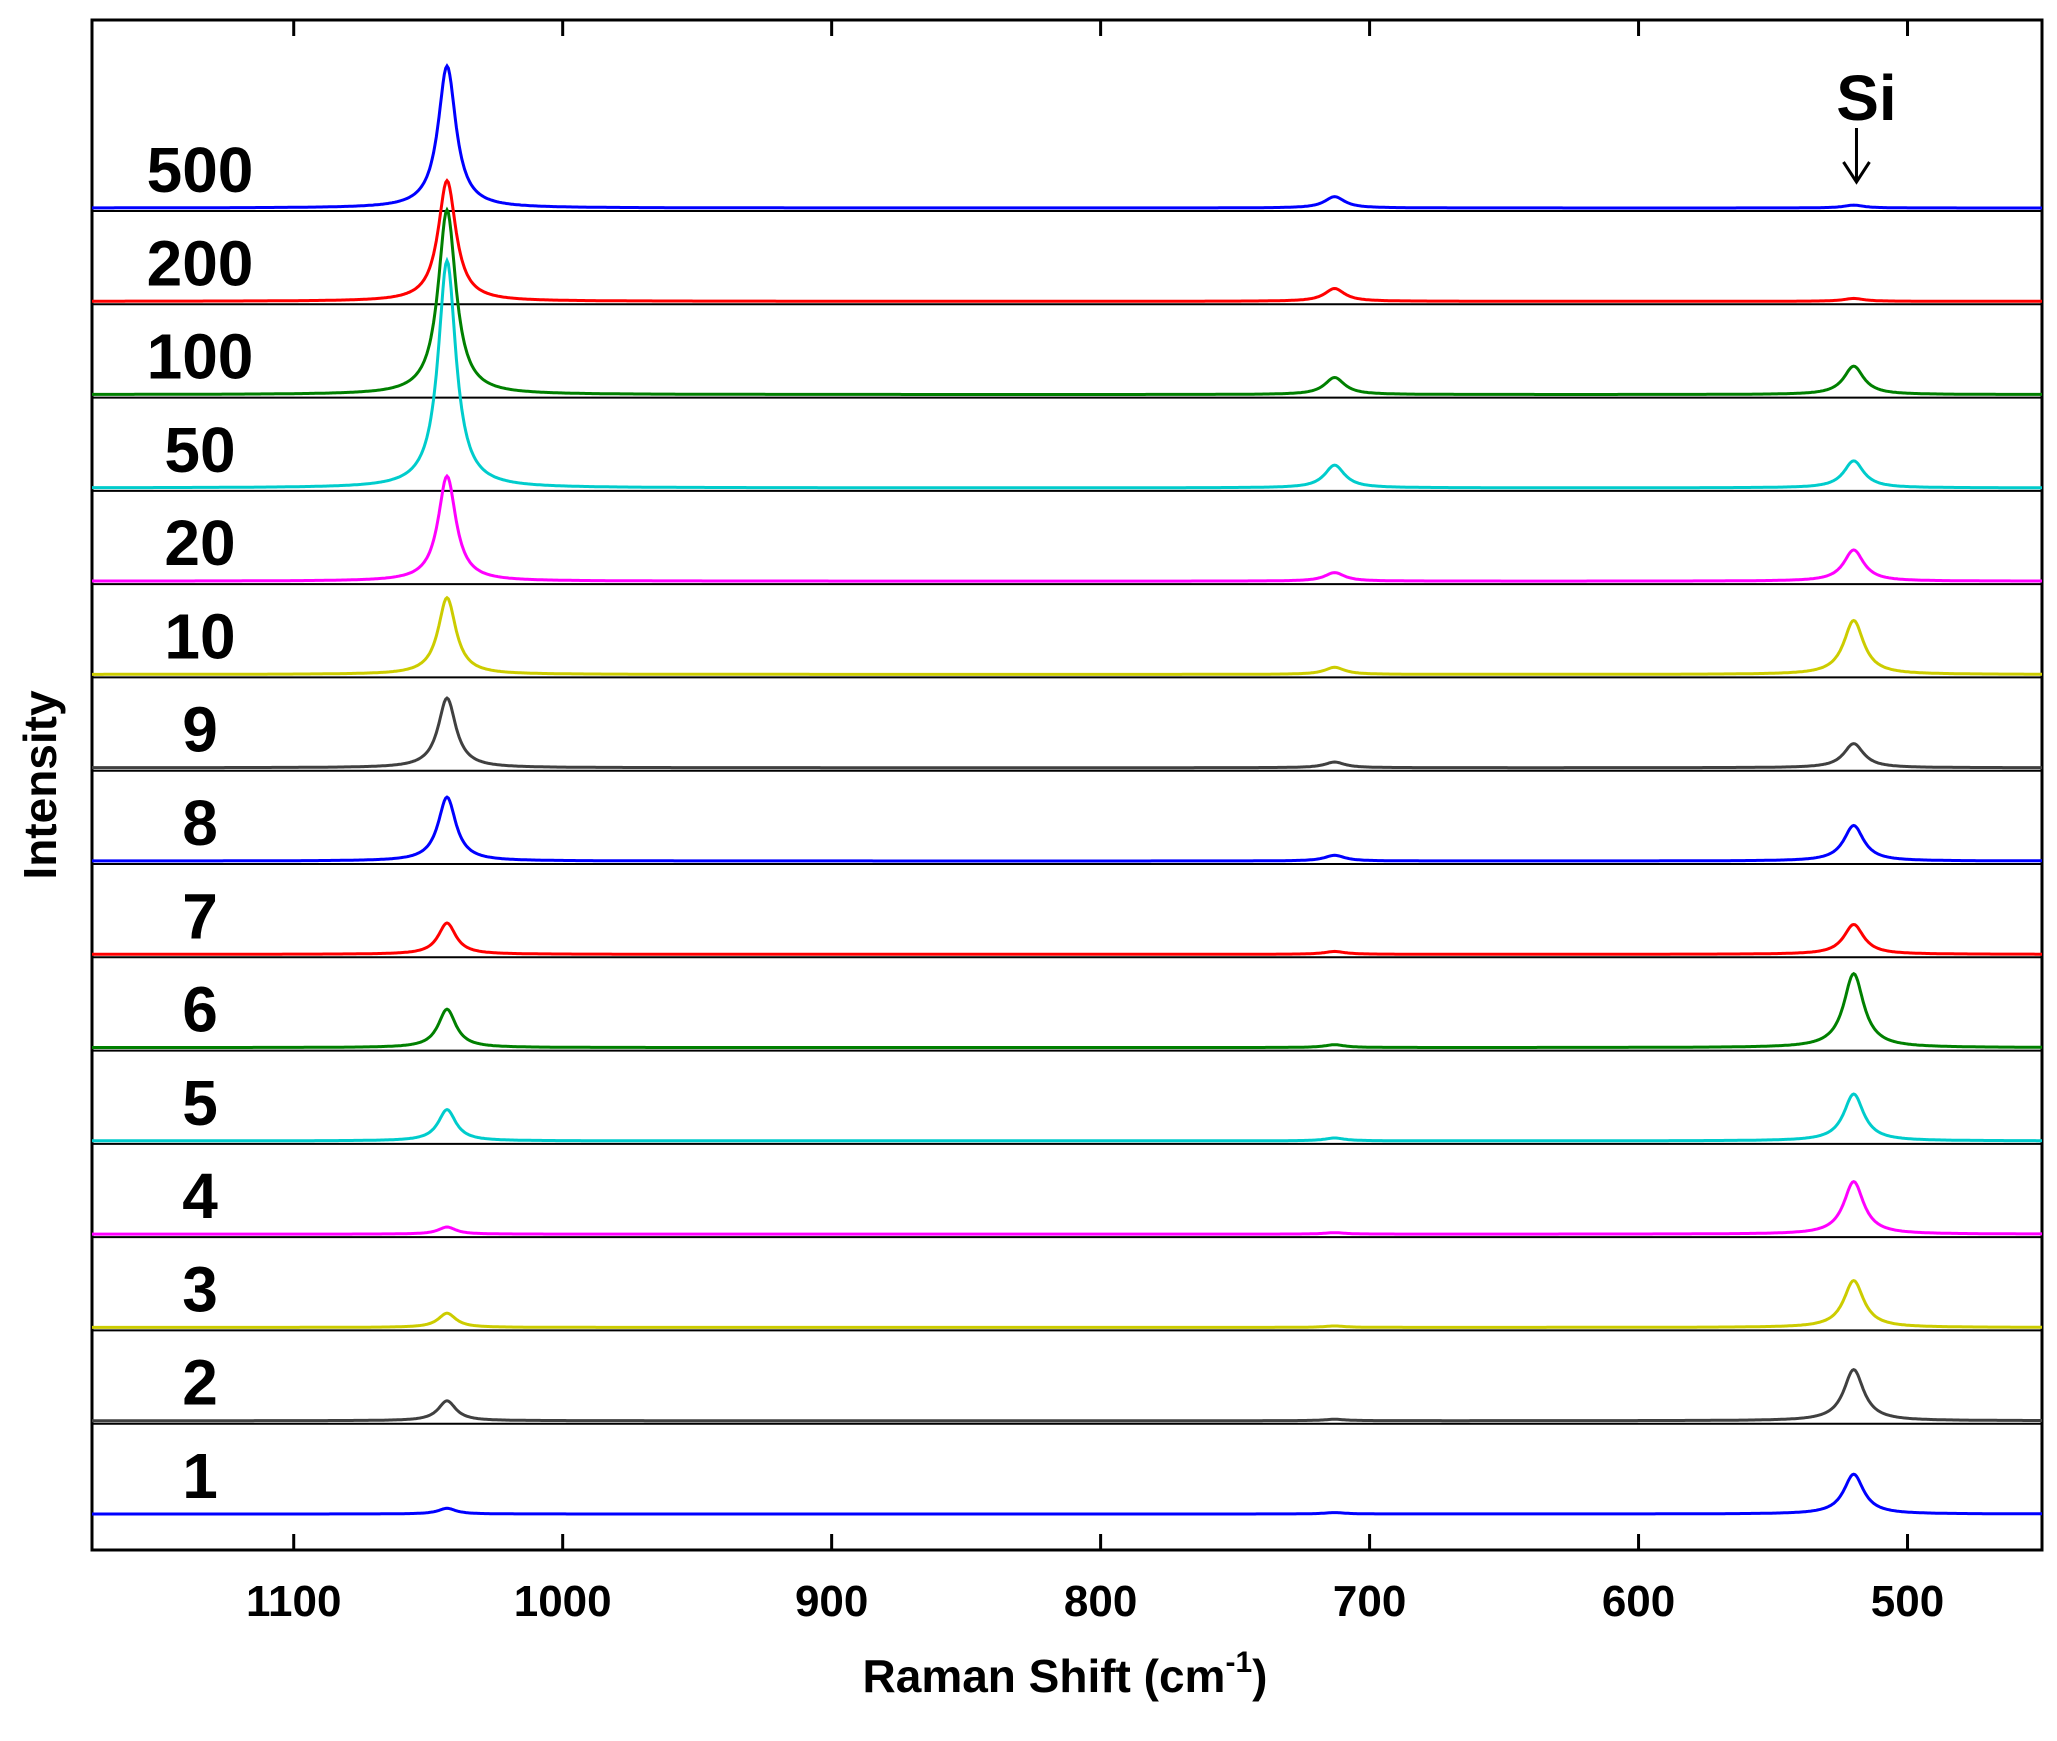 This screenshot has width=2057, height=1741. What do you see at coordinates (200, 170) in the screenshot?
I see `series-label-500: 500` at bounding box center [200, 170].